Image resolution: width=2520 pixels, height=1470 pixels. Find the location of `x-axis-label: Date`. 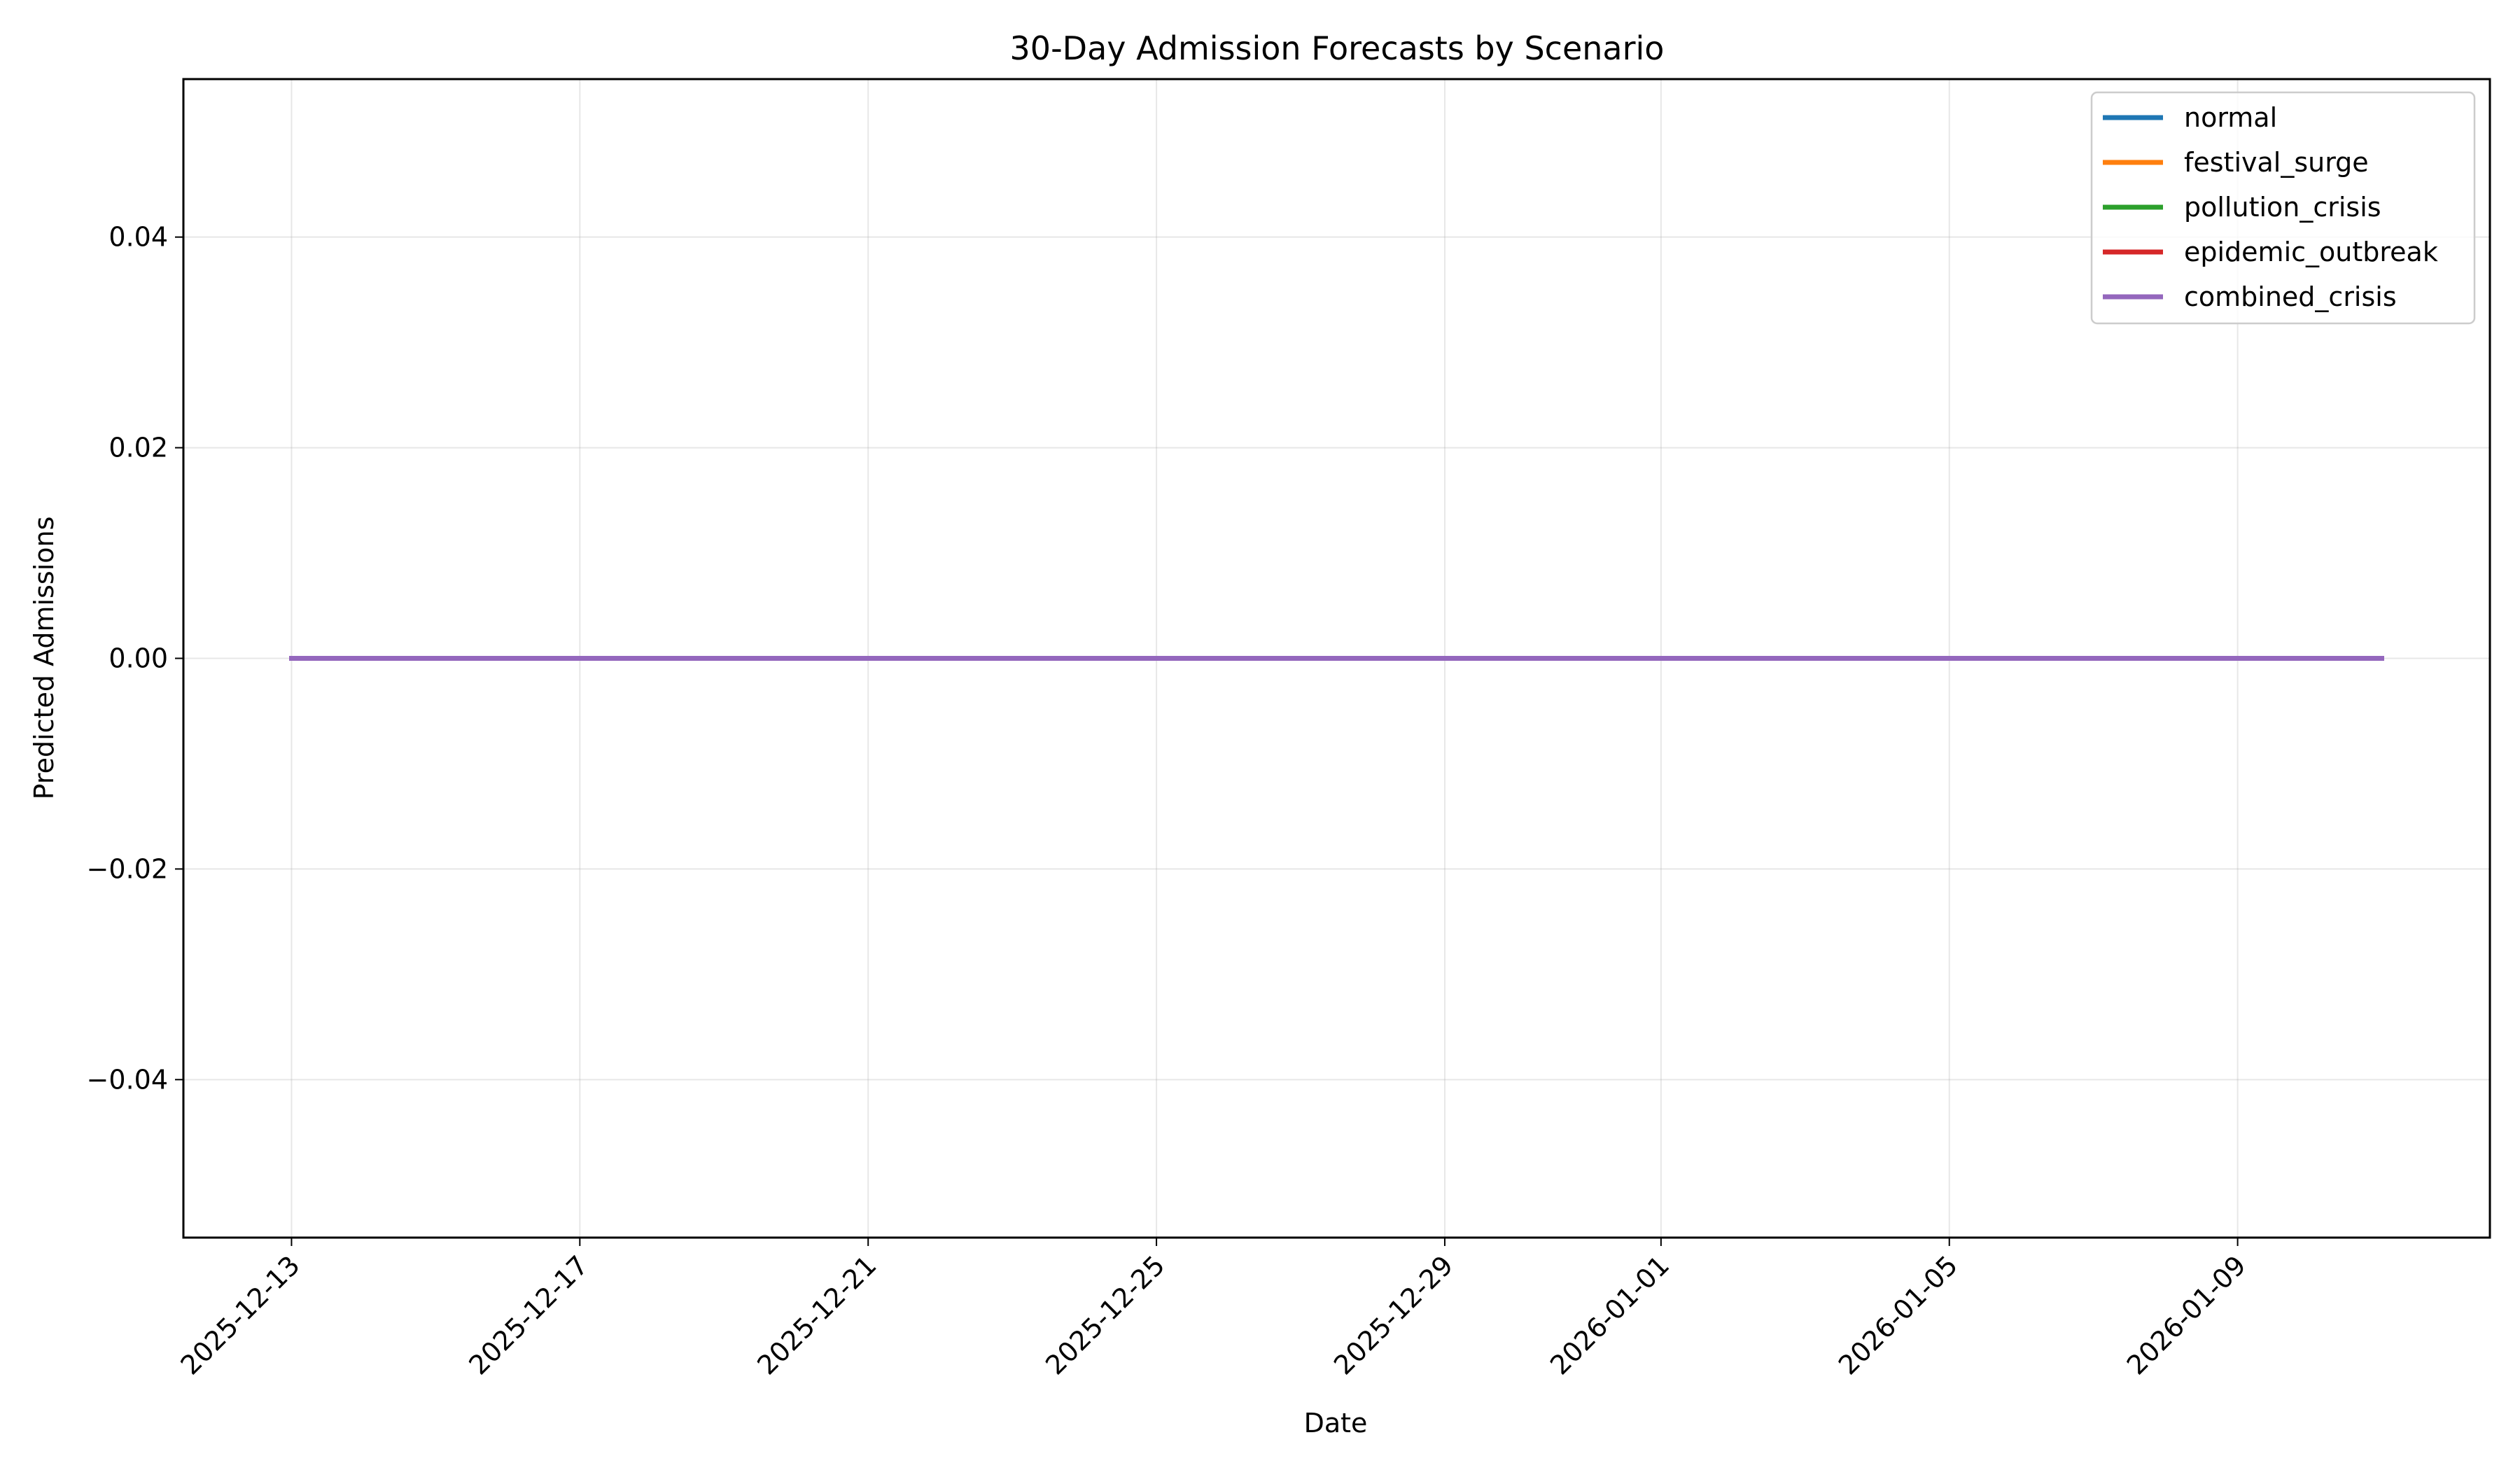

x-axis-label: Date is located at coordinates (1336, 1423).